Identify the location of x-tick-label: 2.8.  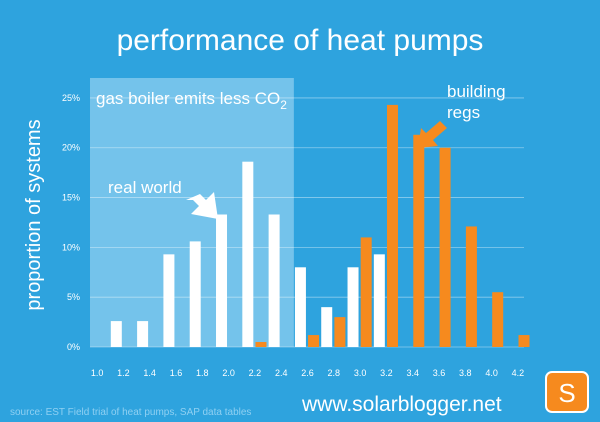
(334, 373).